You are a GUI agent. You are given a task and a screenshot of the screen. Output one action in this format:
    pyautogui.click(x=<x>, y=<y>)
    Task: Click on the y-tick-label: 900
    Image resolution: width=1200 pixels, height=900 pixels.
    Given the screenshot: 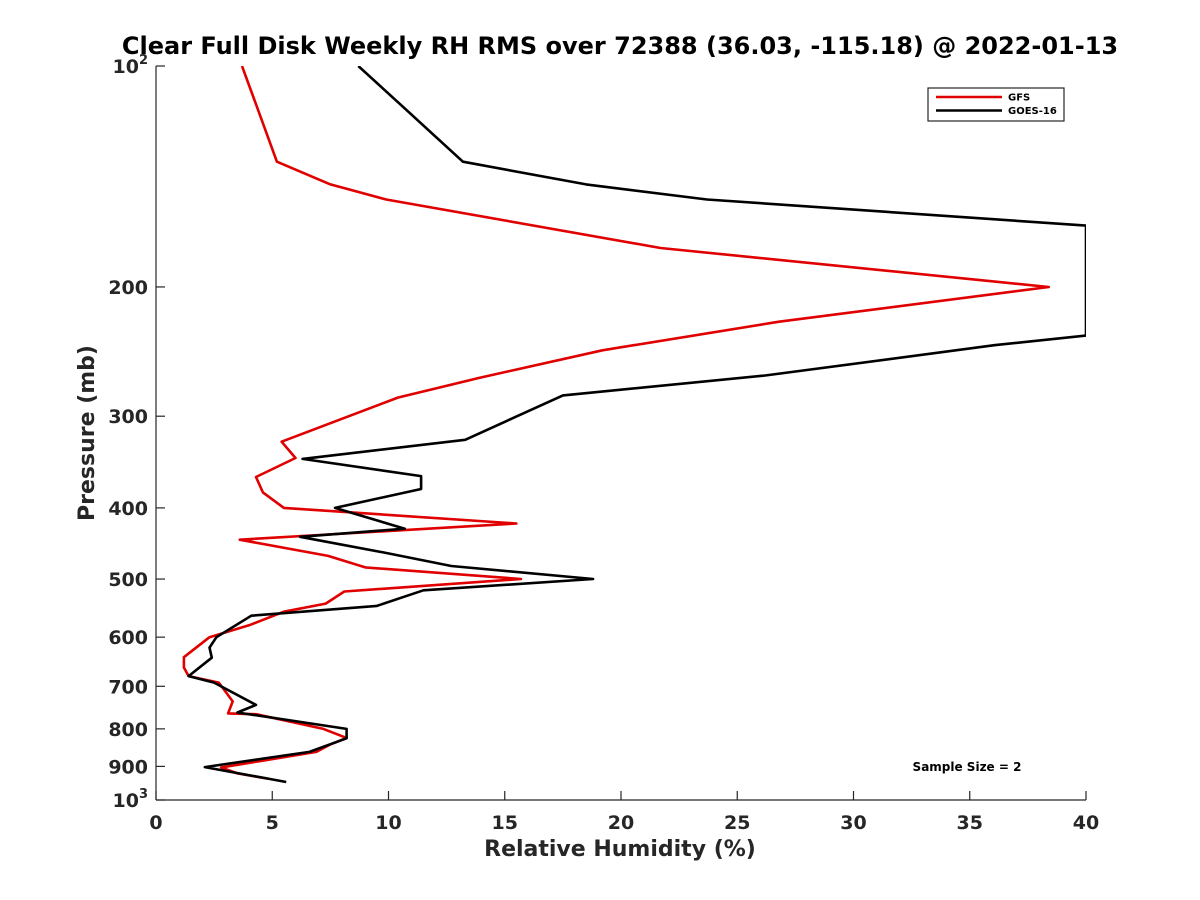 What is the action you would take?
    pyautogui.click(x=128, y=767)
    